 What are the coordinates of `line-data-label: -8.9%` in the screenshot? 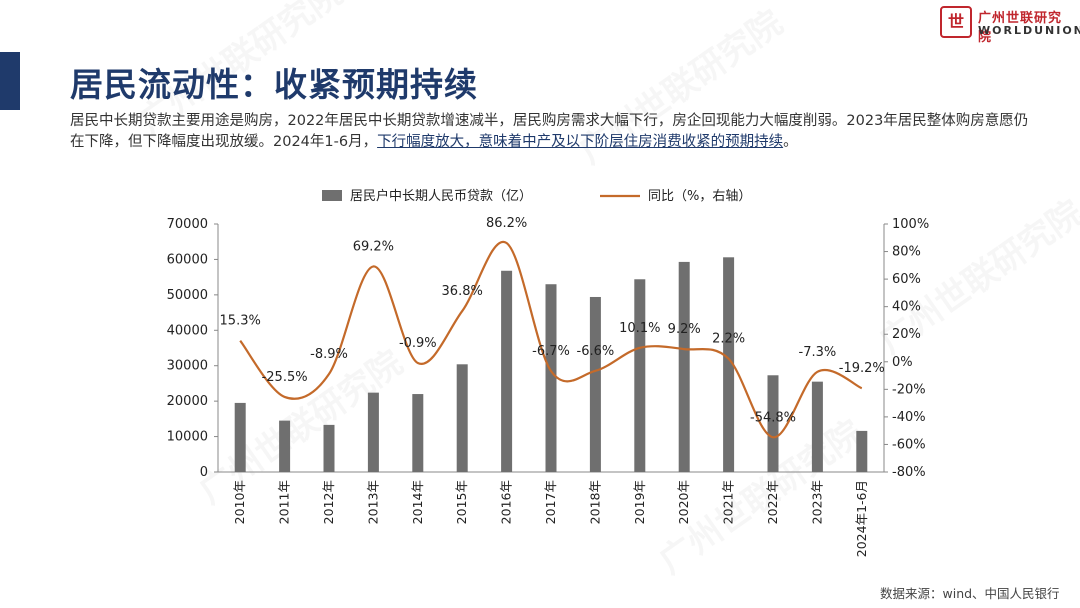 It's located at (329, 354).